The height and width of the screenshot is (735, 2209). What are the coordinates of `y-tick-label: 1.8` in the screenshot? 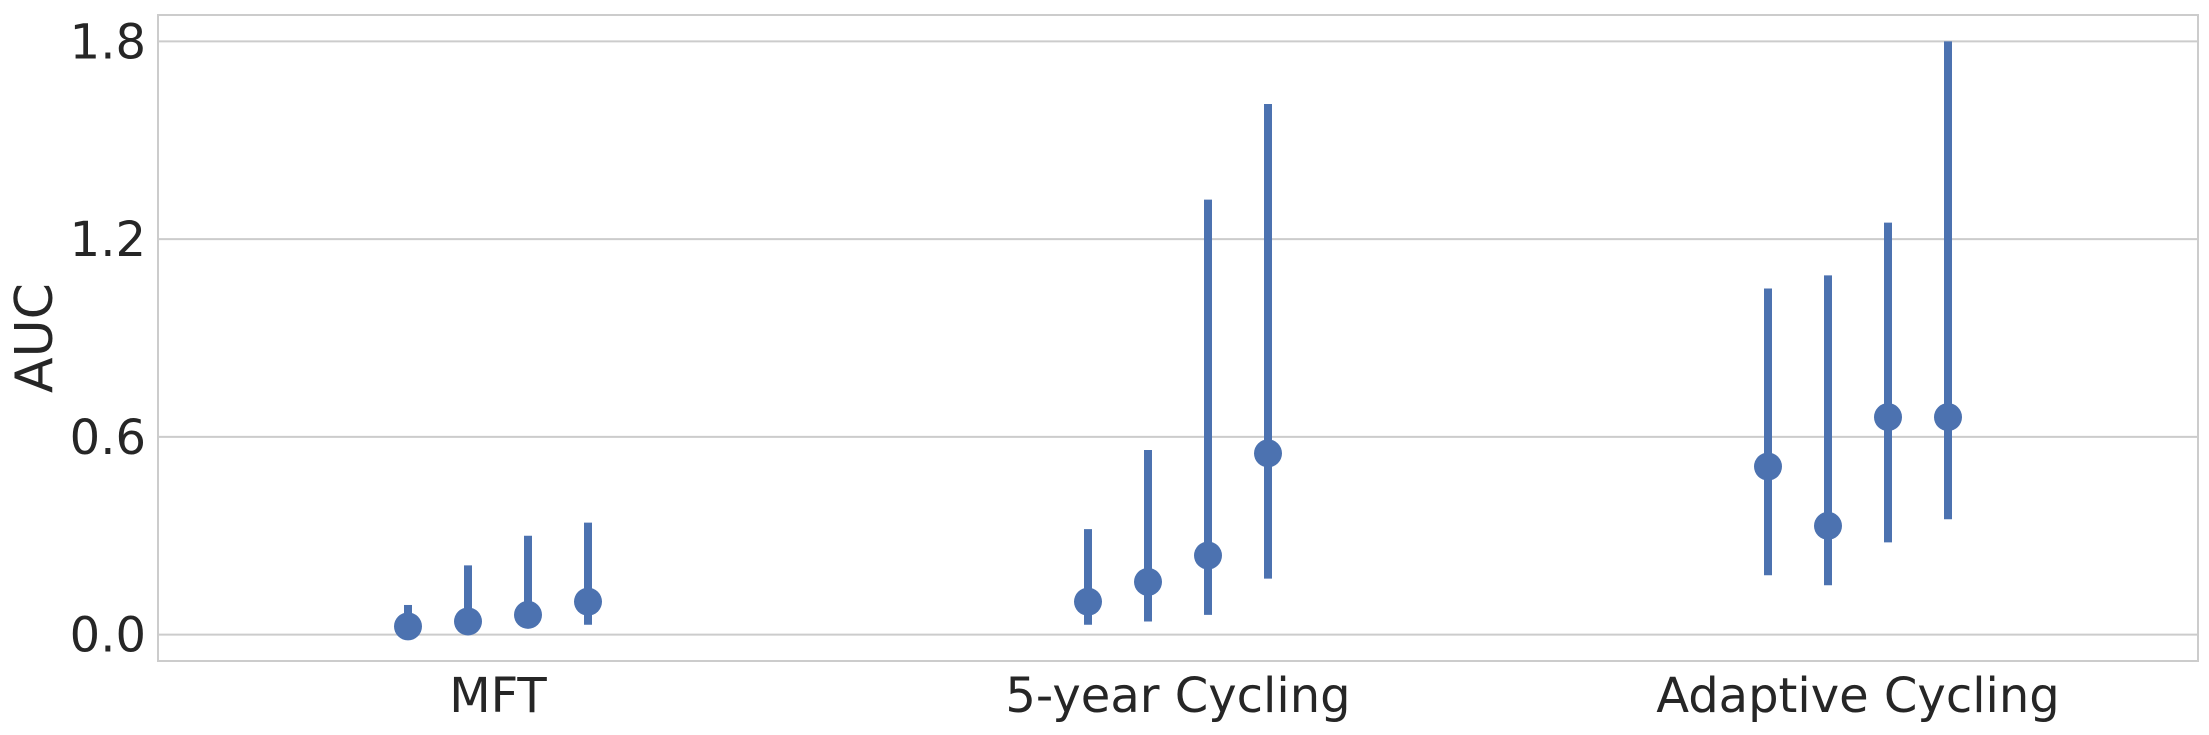 It's located at (108, 42).